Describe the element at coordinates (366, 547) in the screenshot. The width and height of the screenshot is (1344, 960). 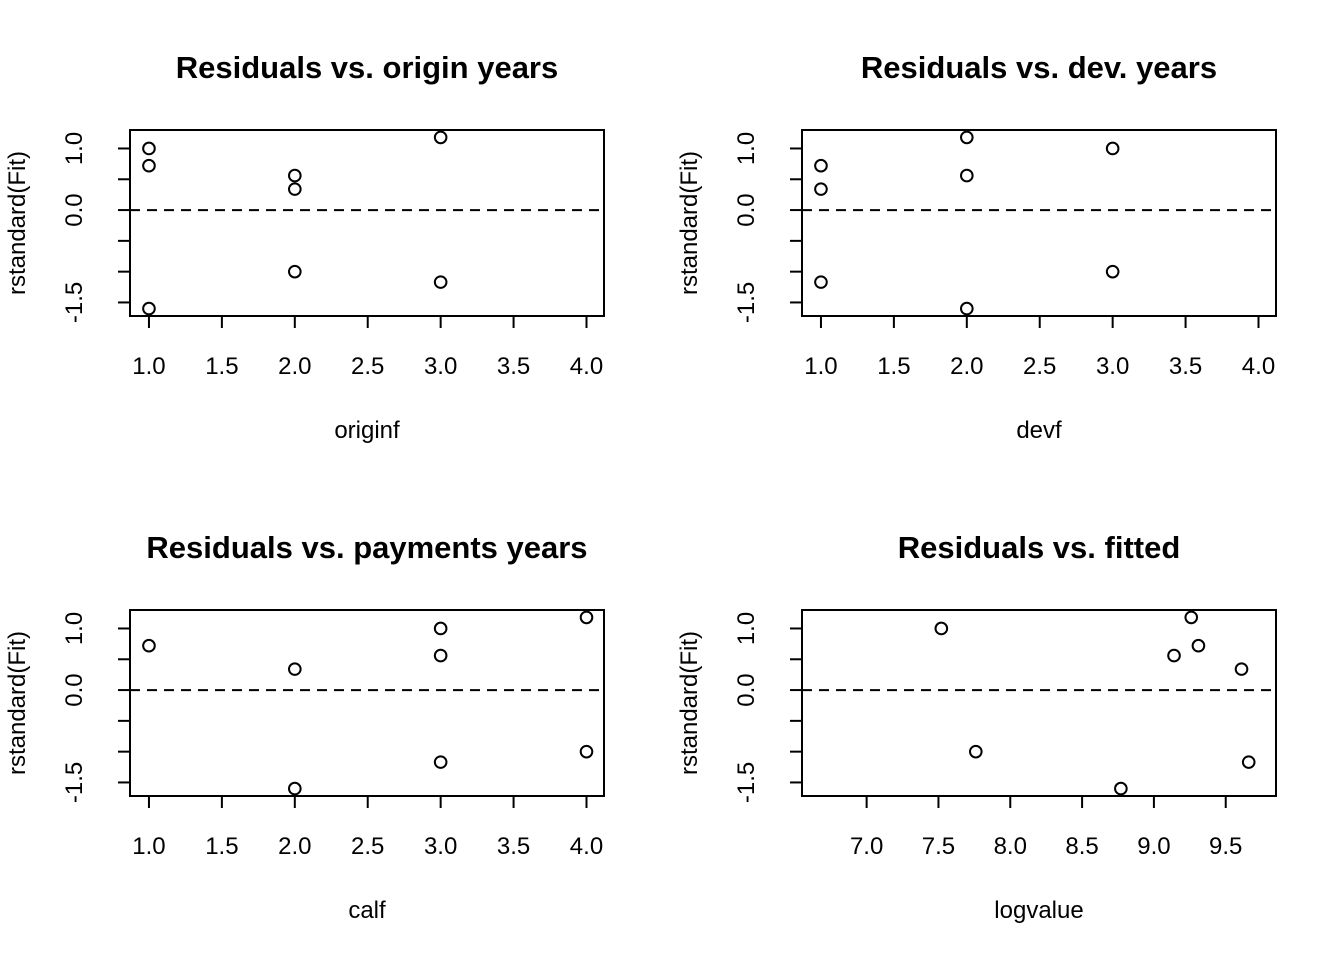
I see `chart-title: Residuals vs. payments years` at that location.